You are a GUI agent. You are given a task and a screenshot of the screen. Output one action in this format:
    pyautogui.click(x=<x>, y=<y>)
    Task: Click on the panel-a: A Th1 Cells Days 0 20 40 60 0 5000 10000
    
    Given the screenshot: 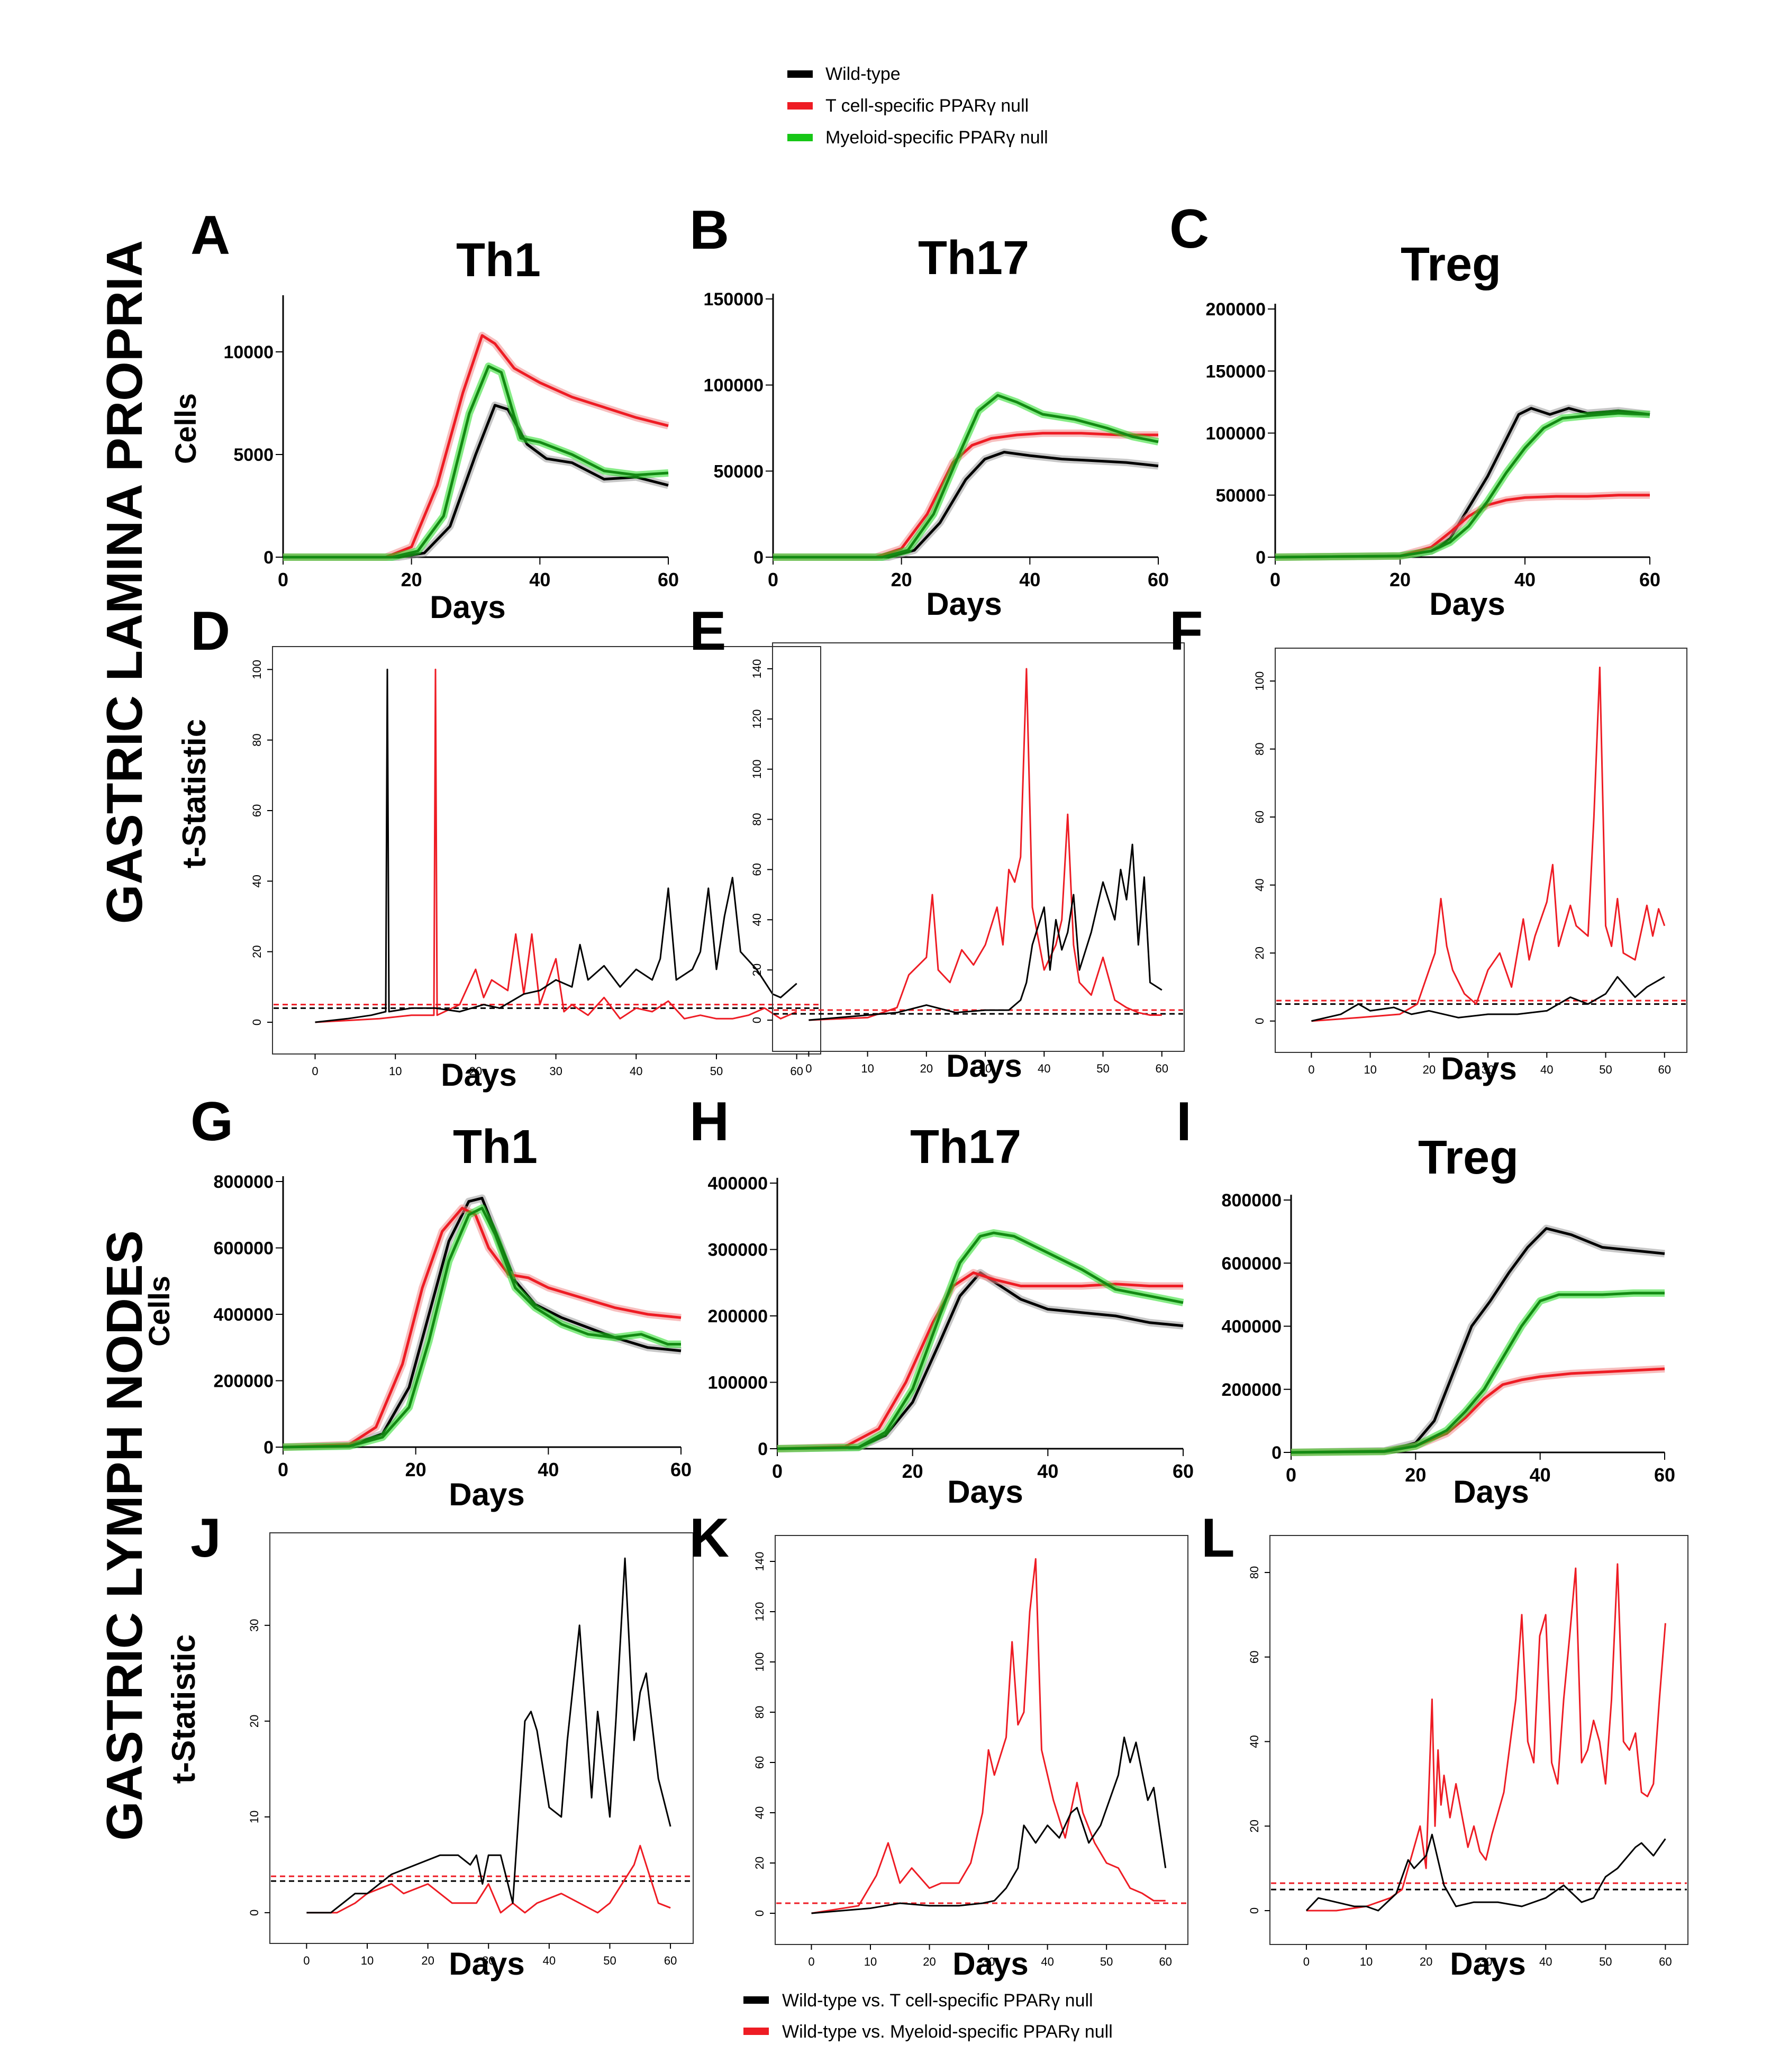 What is the action you would take?
    pyautogui.click(x=424, y=415)
    